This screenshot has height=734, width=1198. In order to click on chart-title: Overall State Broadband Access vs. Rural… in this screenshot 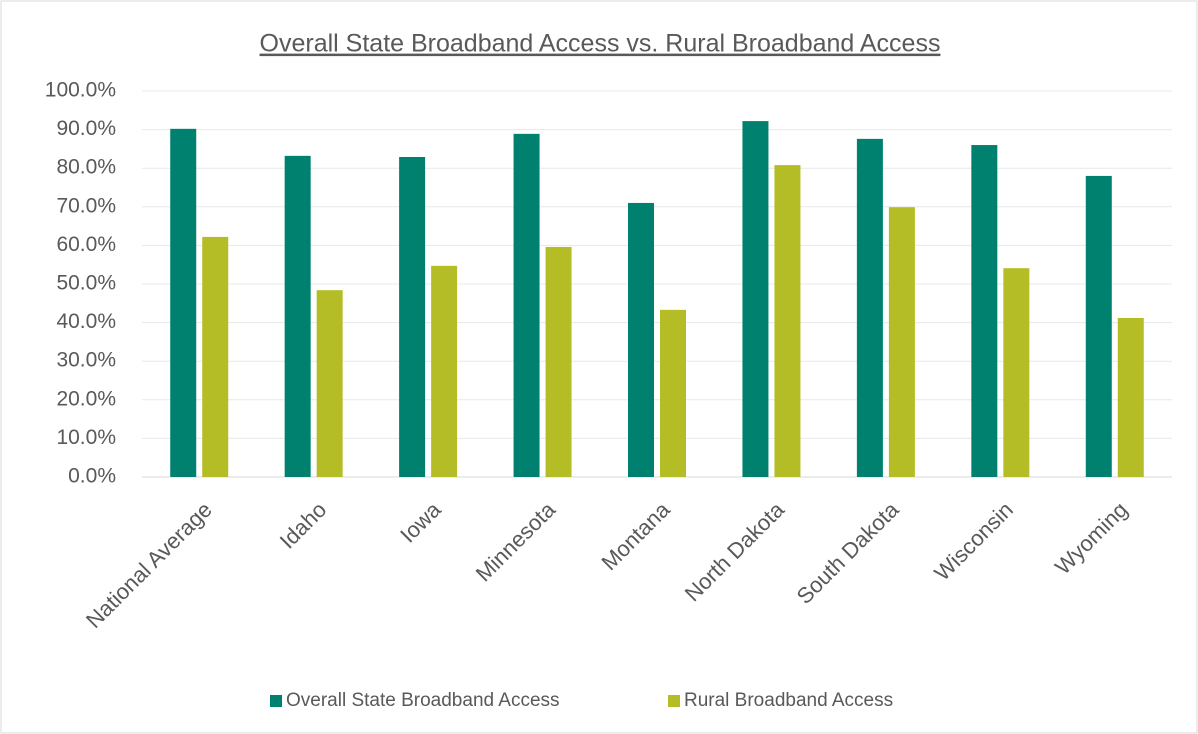, I will do `click(600, 44)`.